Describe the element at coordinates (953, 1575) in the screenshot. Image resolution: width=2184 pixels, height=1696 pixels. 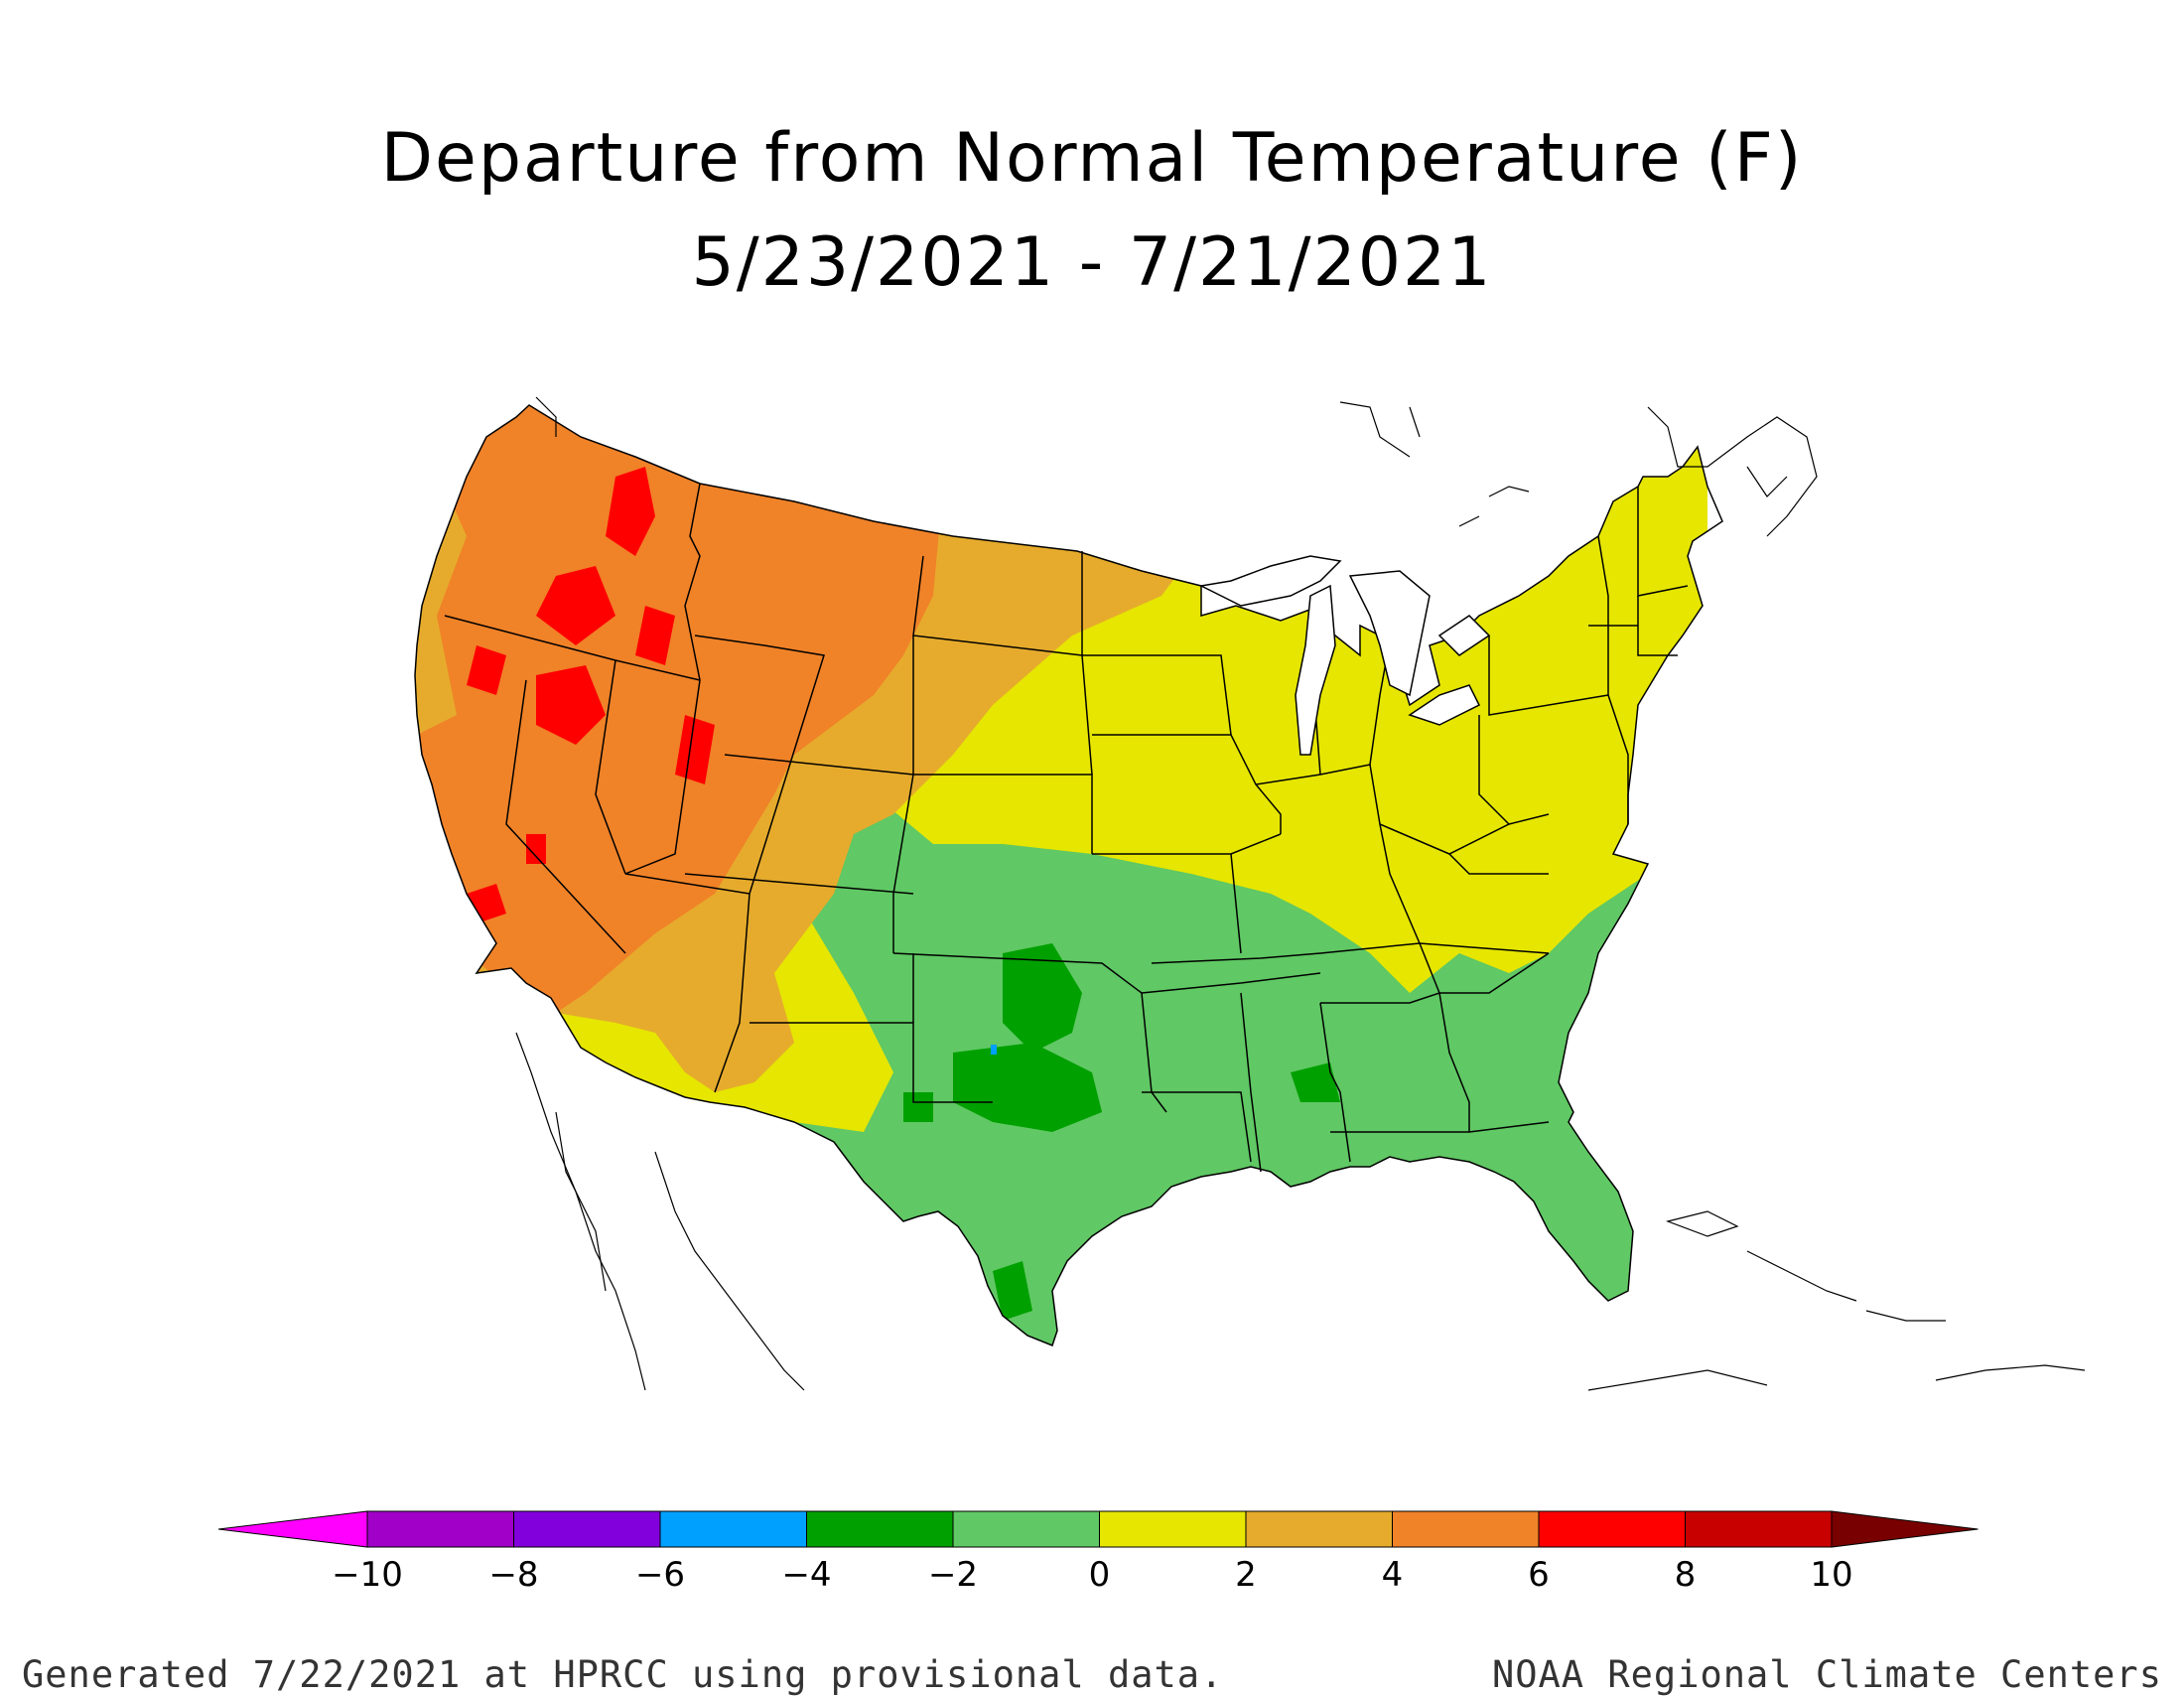
I see `legend-tick-label: −2` at that location.